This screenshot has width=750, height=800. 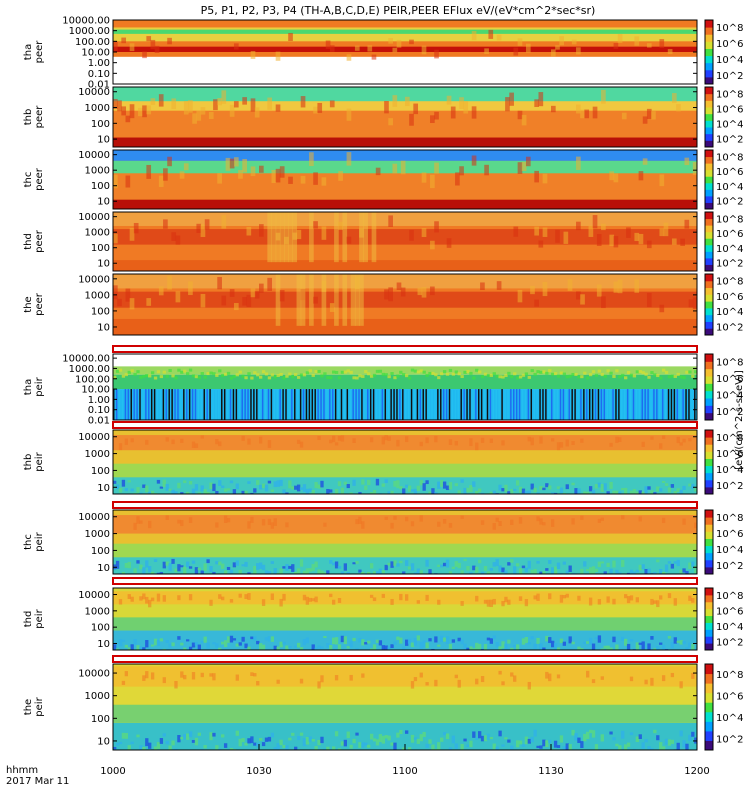 I want to click on x-tick-label: 1000, so click(x=112, y=771).